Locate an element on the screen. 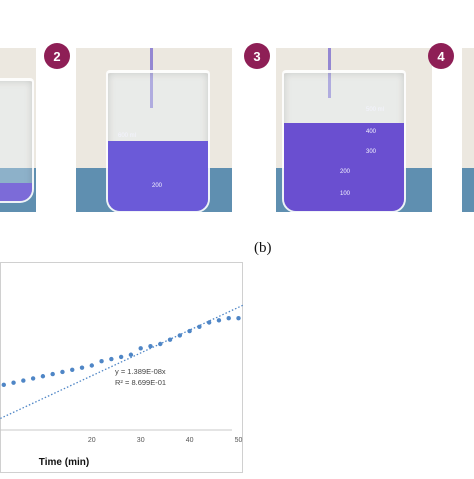 Image resolution: width=474 pixels, height=479 pixels. r-squared-label: R² = 8.699E-01 is located at coordinates (140, 382).